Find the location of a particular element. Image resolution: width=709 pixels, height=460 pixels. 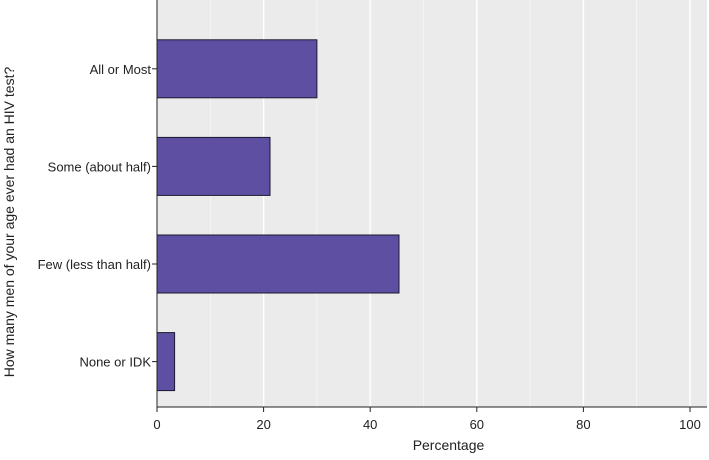

x-axis-title: Percentage is located at coordinates (449, 445).